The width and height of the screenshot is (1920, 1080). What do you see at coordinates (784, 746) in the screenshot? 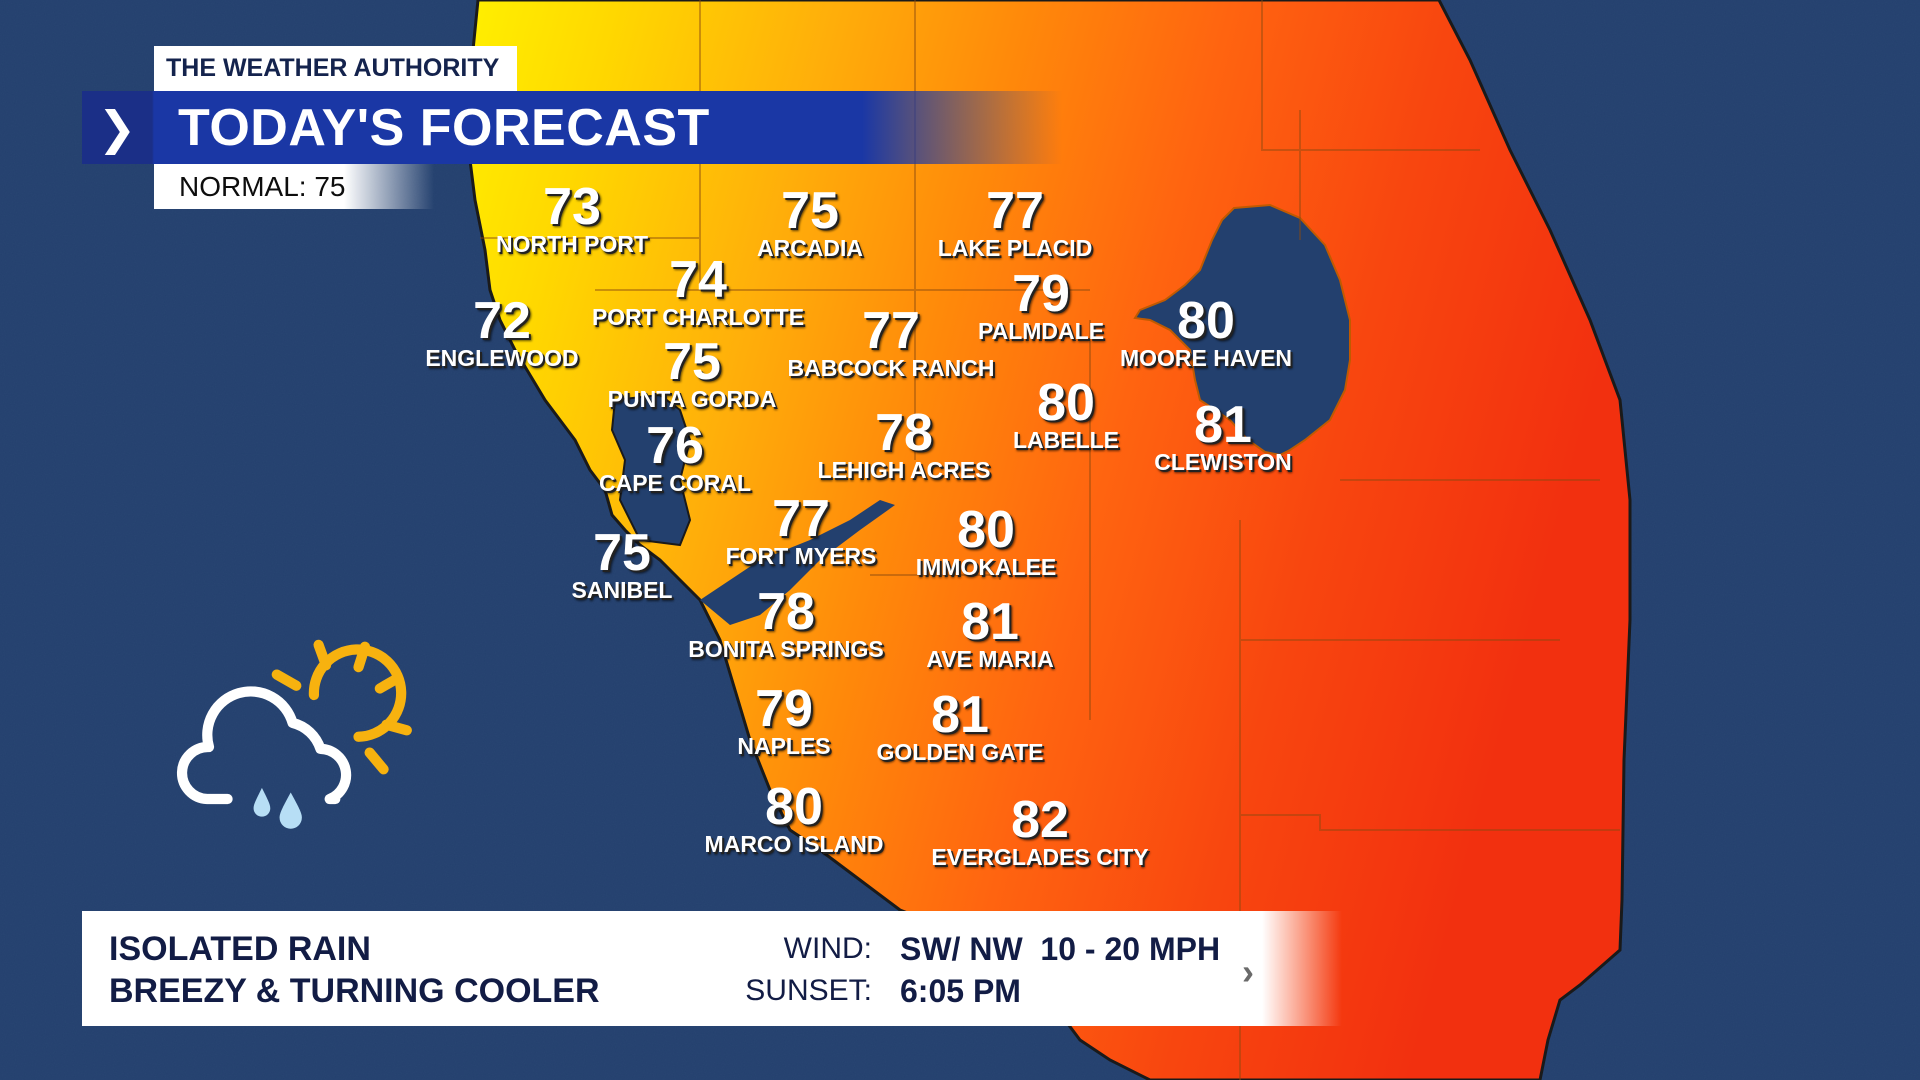
I see `city-name: NAPLES` at bounding box center [784, 746].